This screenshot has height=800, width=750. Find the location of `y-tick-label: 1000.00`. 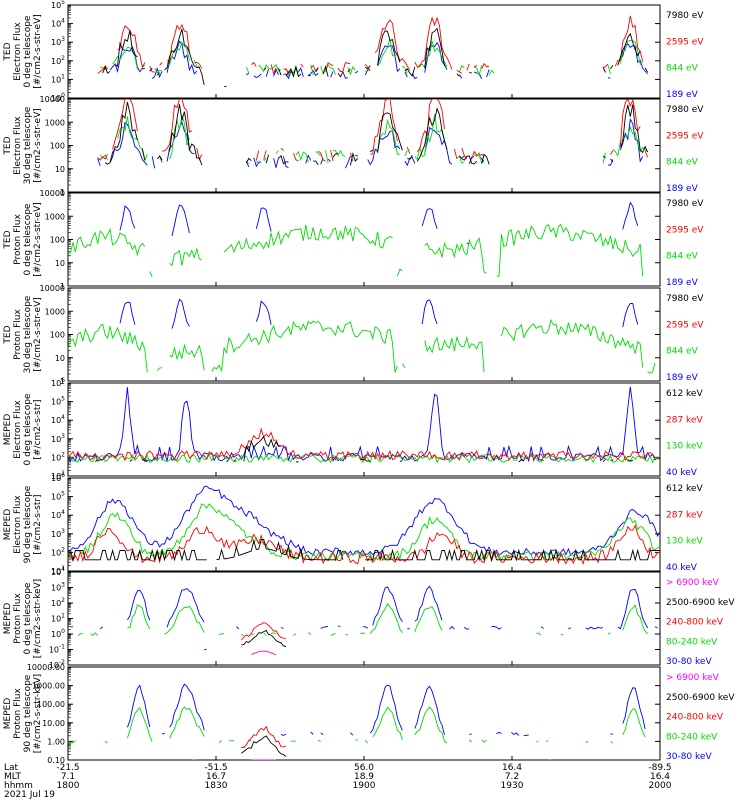

y-tick-label: 1000.00 is located at coordinates (48, 686).